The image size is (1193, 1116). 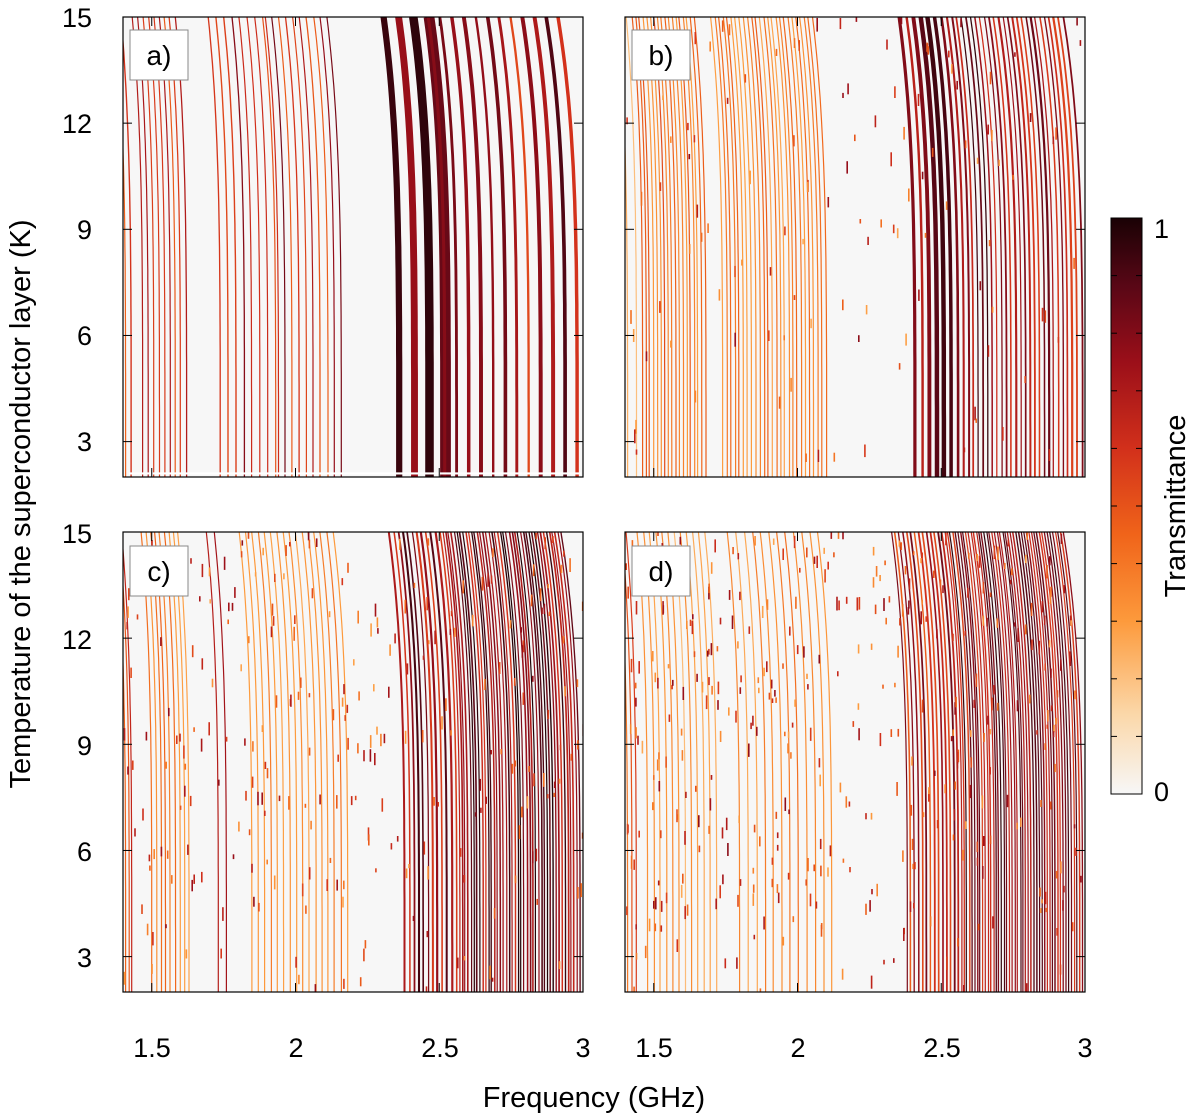 What do you see at coordinates (159, 571) in the screenshot?
I see `panel-c-tag-box` at bounding box center [159, 571].